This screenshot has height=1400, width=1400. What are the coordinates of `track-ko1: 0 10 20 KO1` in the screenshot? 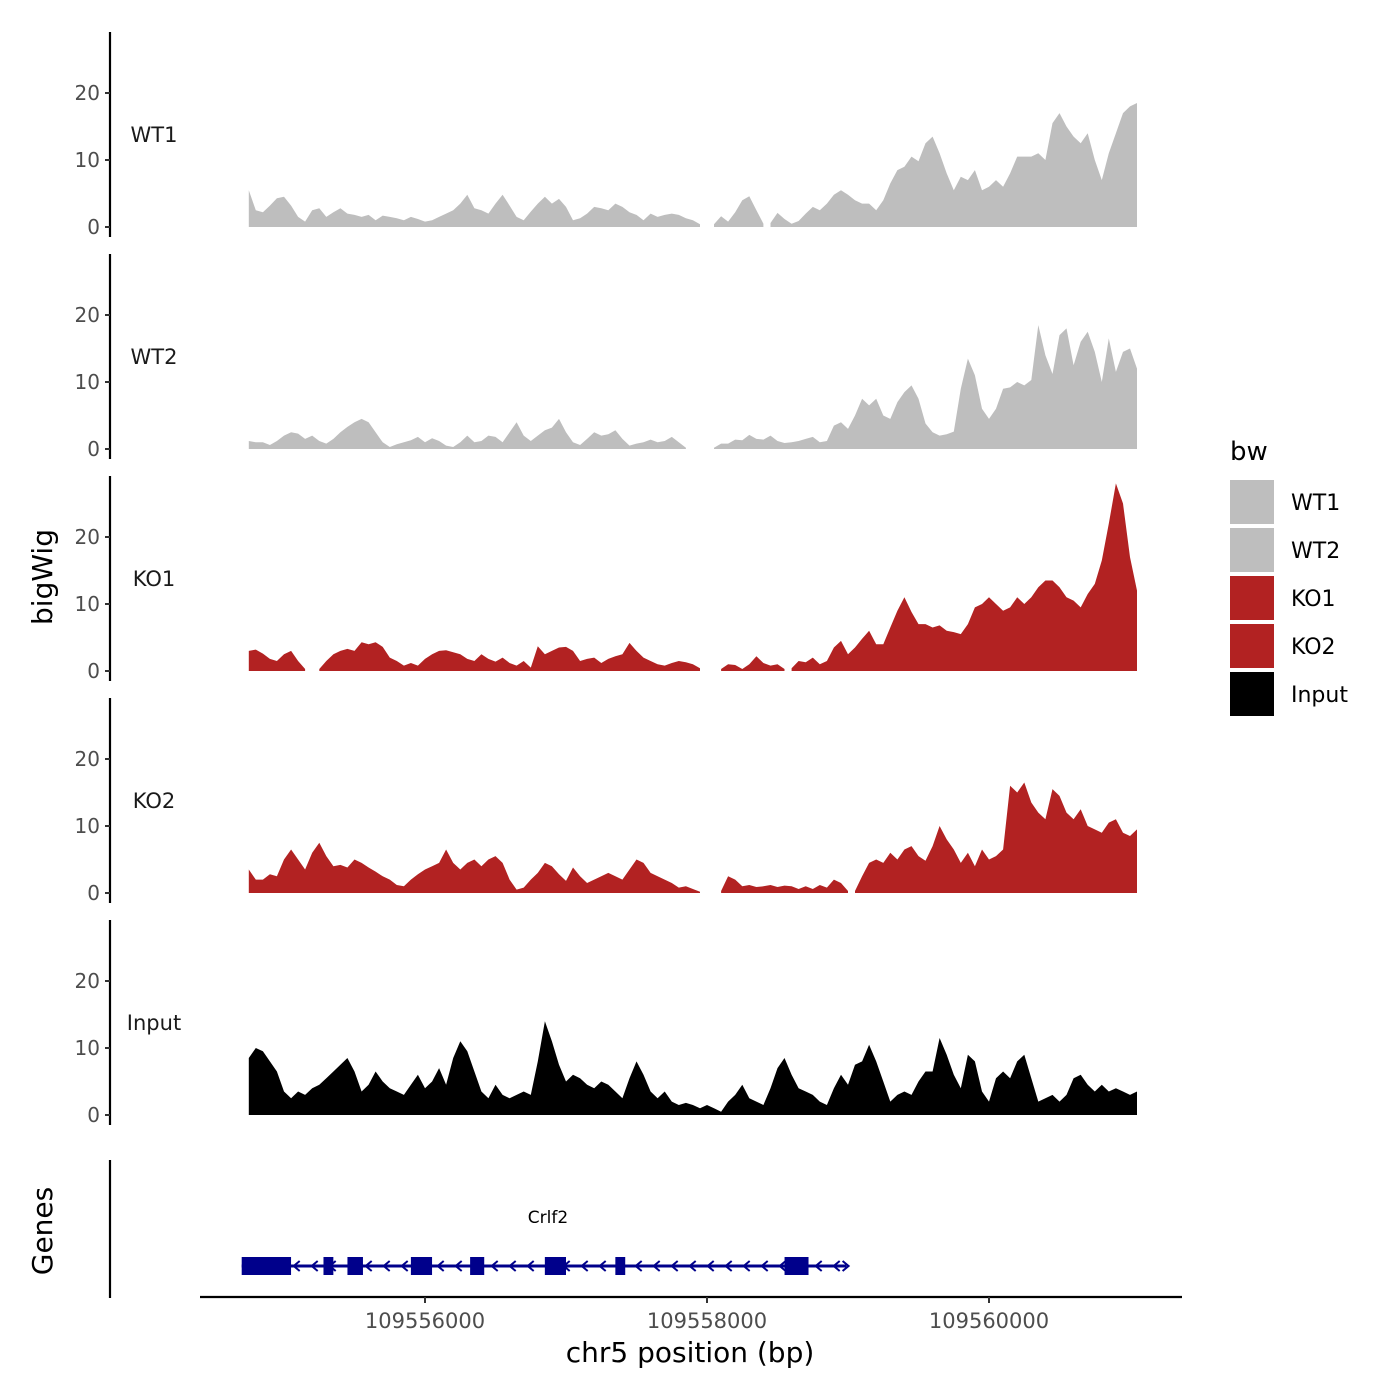 It's located at (606, 579).